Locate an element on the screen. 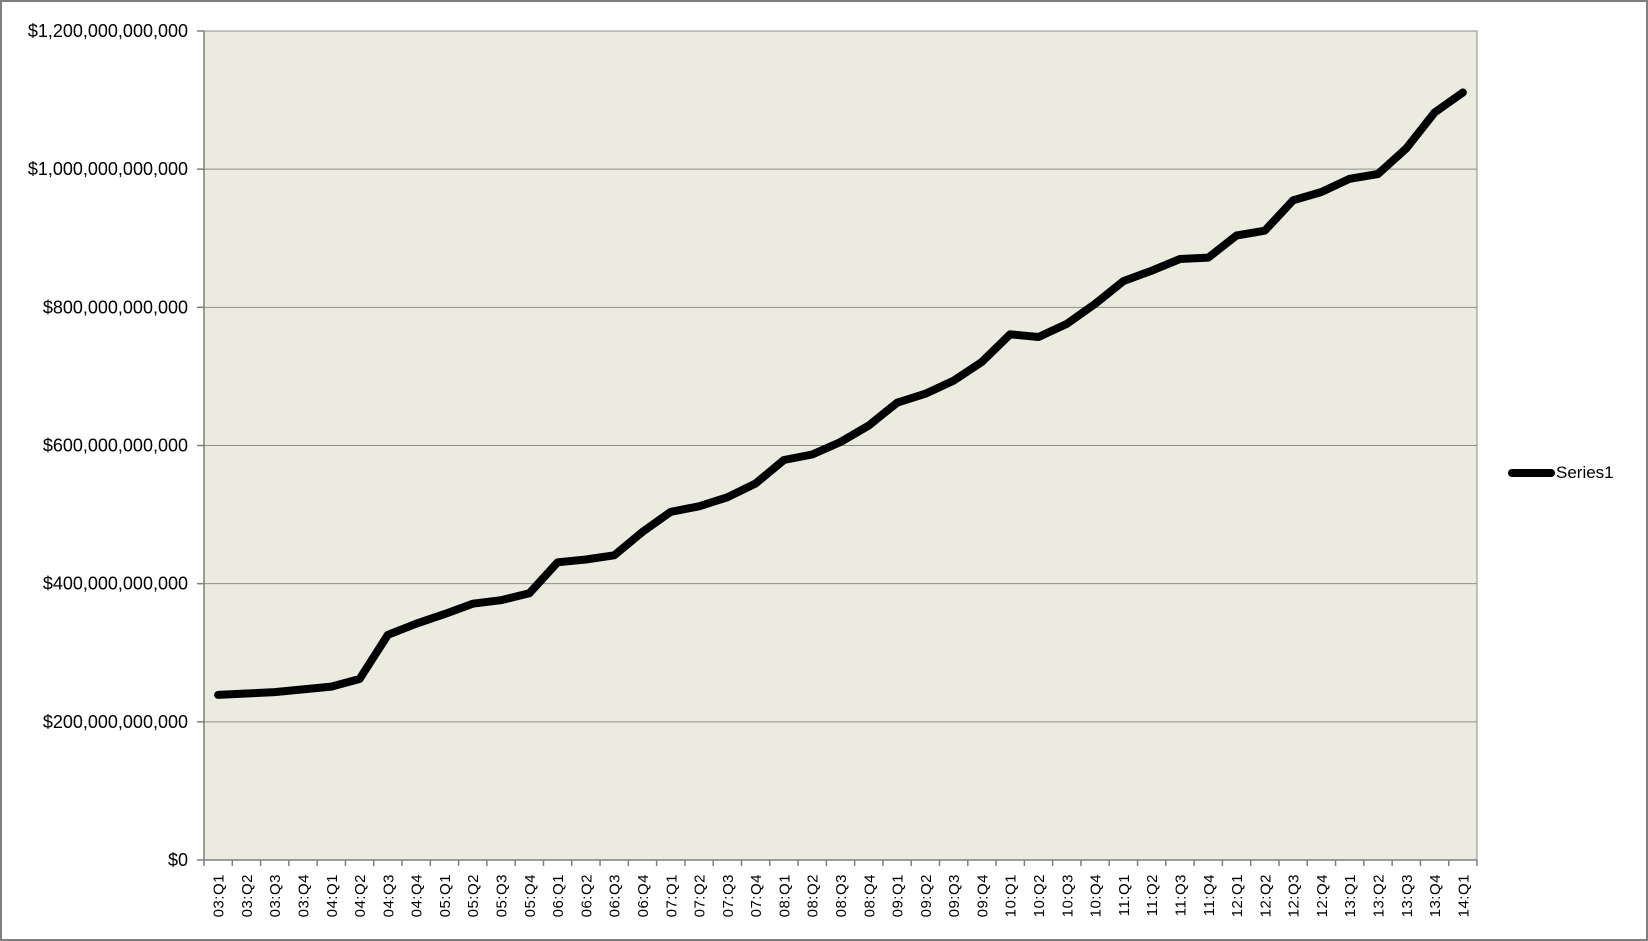 This screenshot has width=1648, height=941. x-axis-tick-label: 10:Q3 is located at coordinates (1067, 895).